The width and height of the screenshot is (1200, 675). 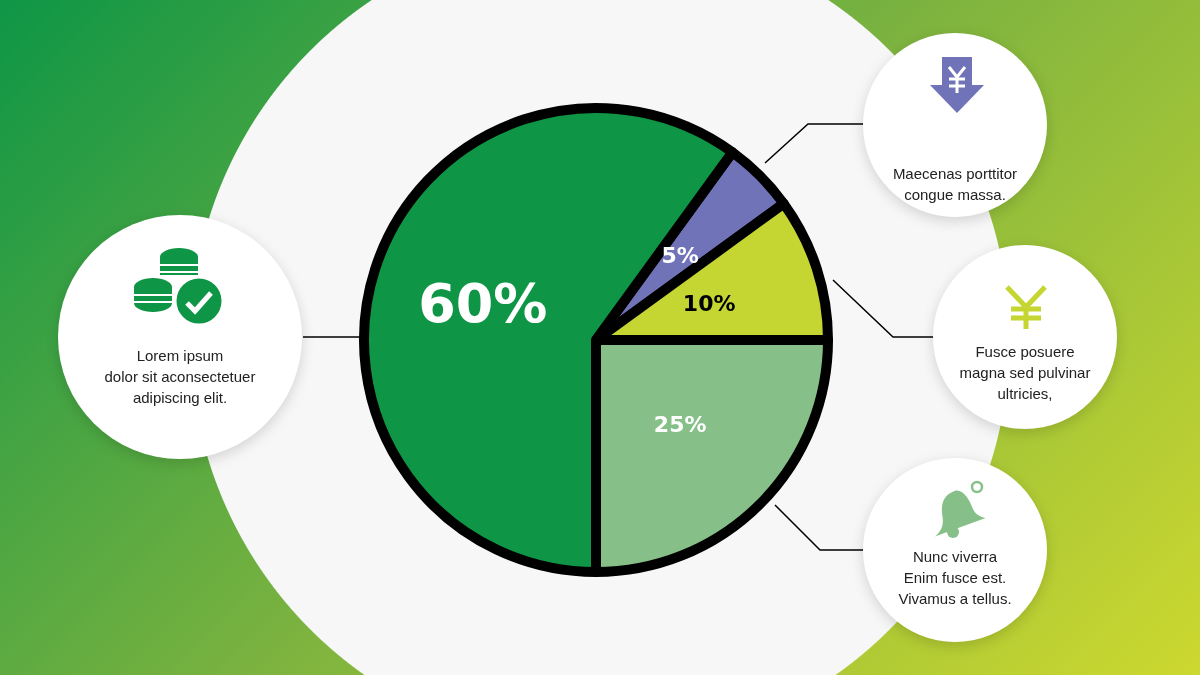 I want to click on text: Nunc viverra Enim fusce est. Vivamus a tellus., so click(x=955, y=578).